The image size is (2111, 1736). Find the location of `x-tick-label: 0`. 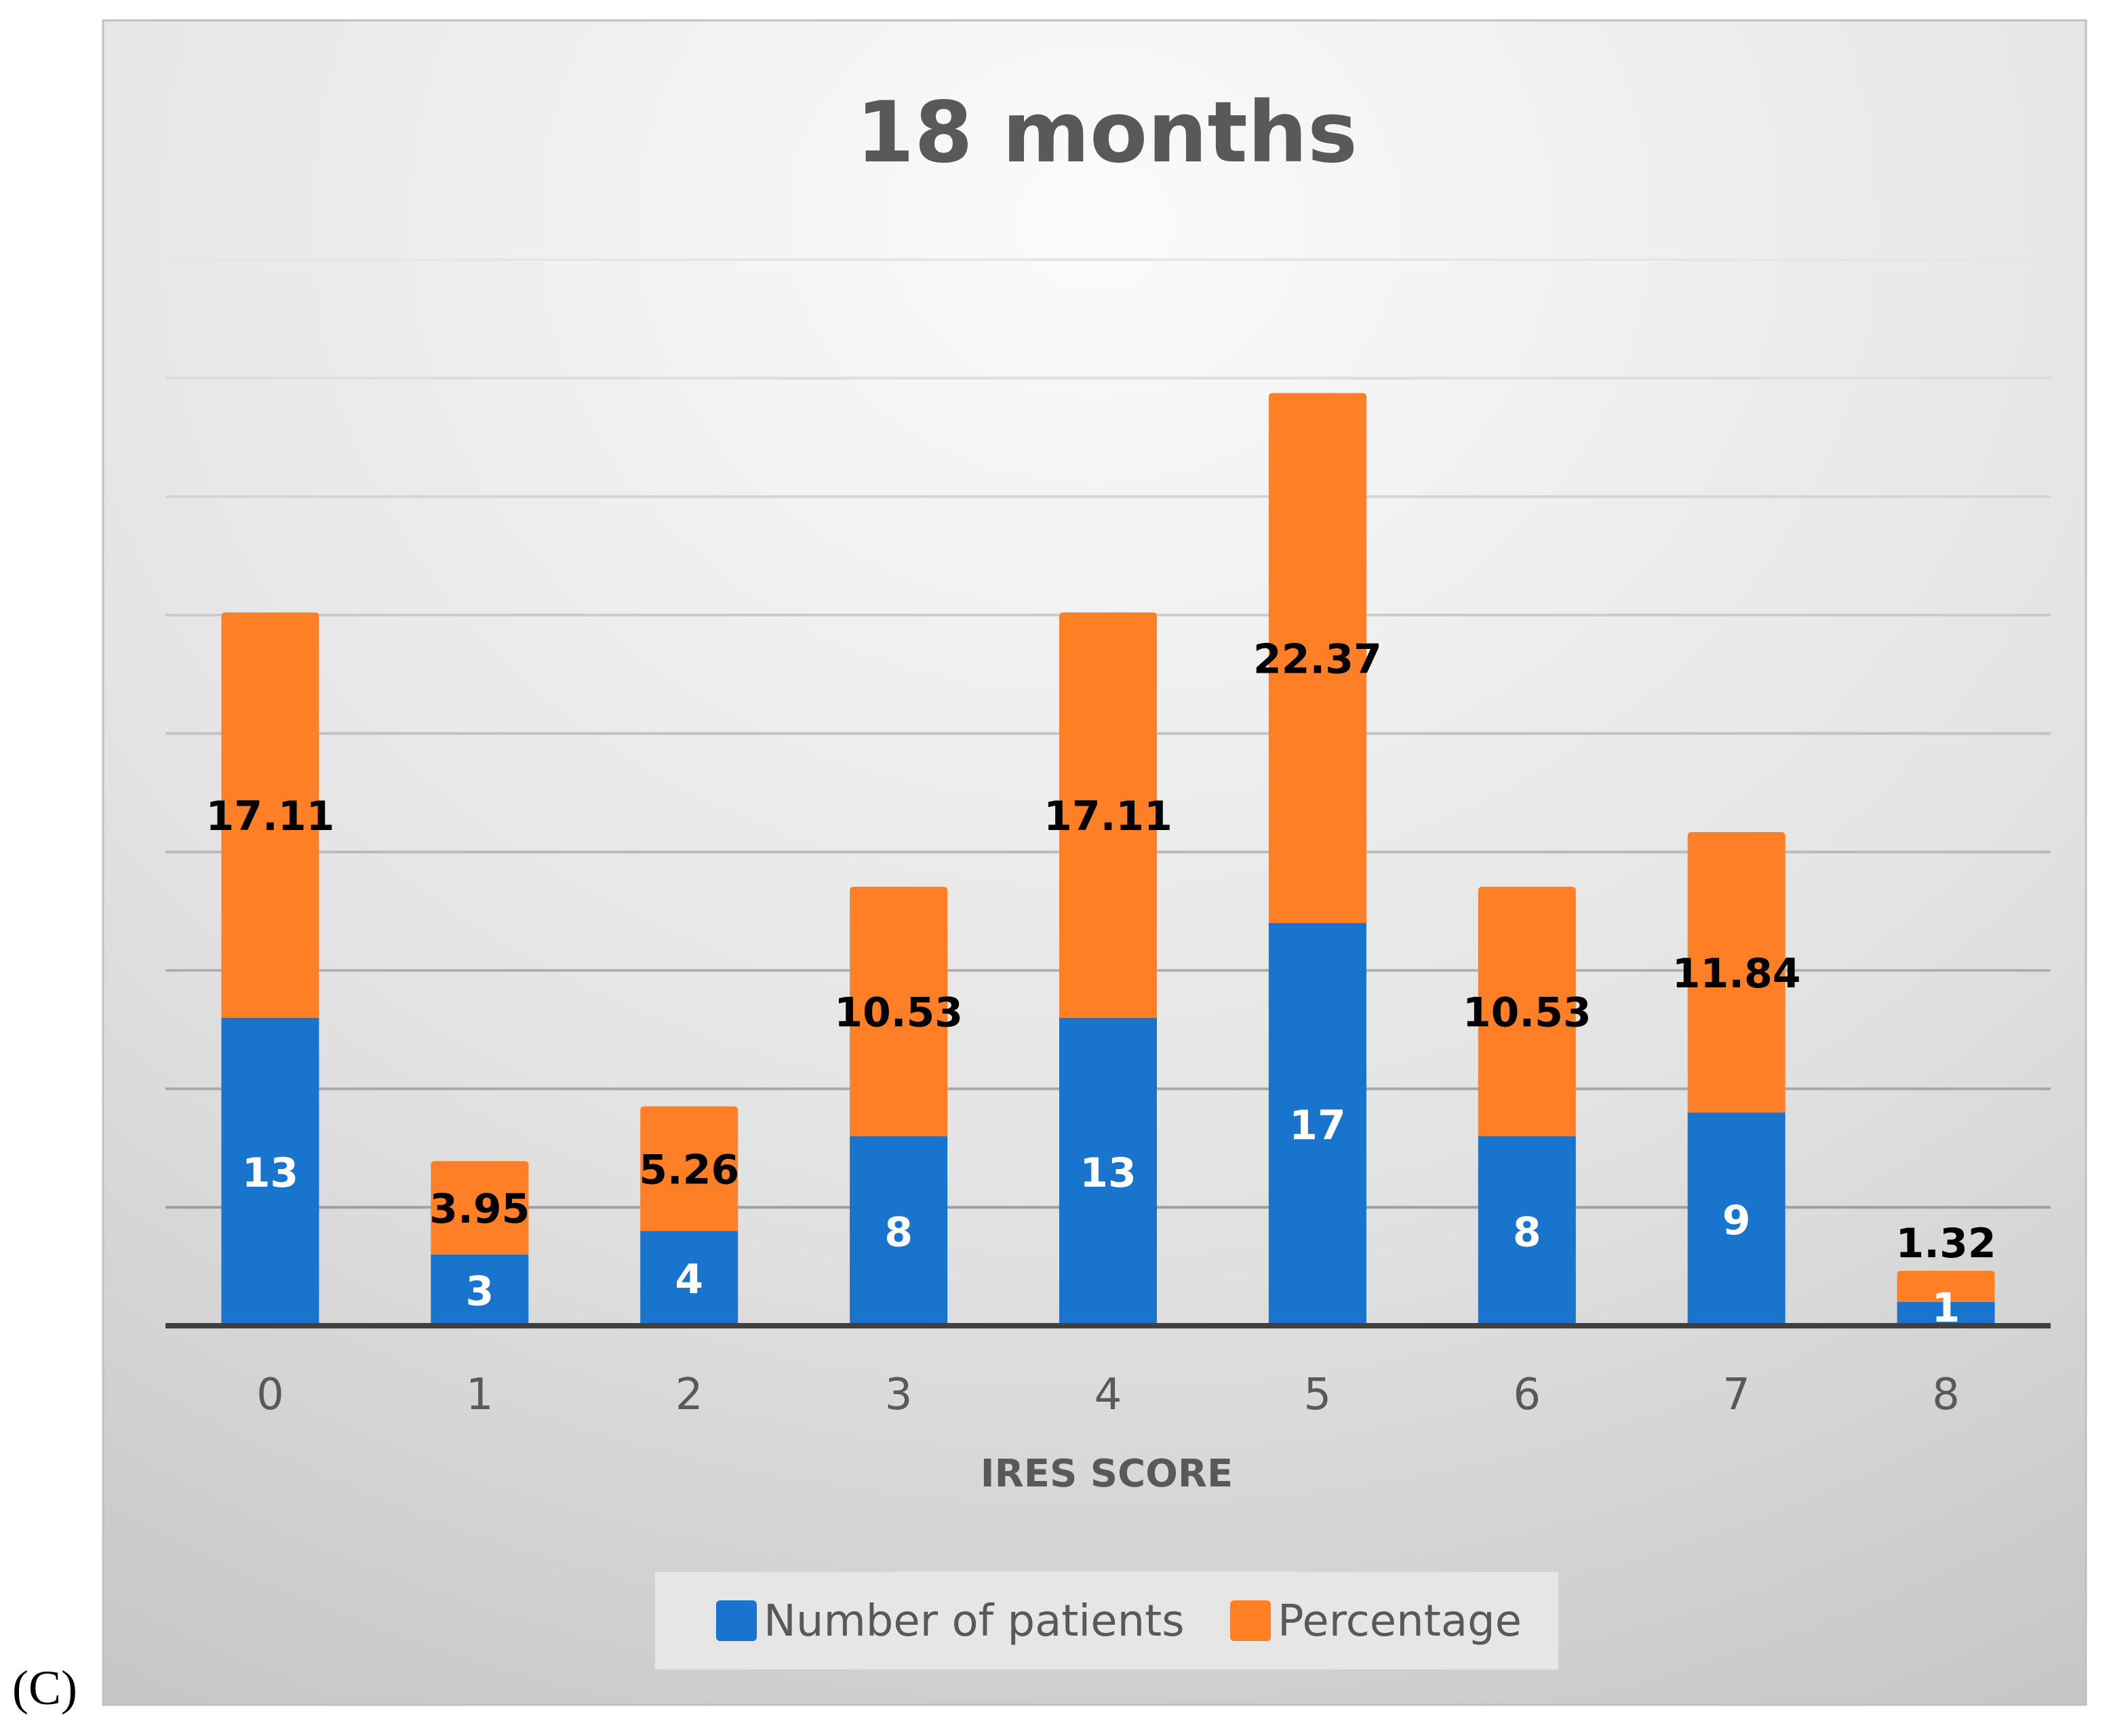

x-tick-label: 0 is located at coordinates (270, 1395).